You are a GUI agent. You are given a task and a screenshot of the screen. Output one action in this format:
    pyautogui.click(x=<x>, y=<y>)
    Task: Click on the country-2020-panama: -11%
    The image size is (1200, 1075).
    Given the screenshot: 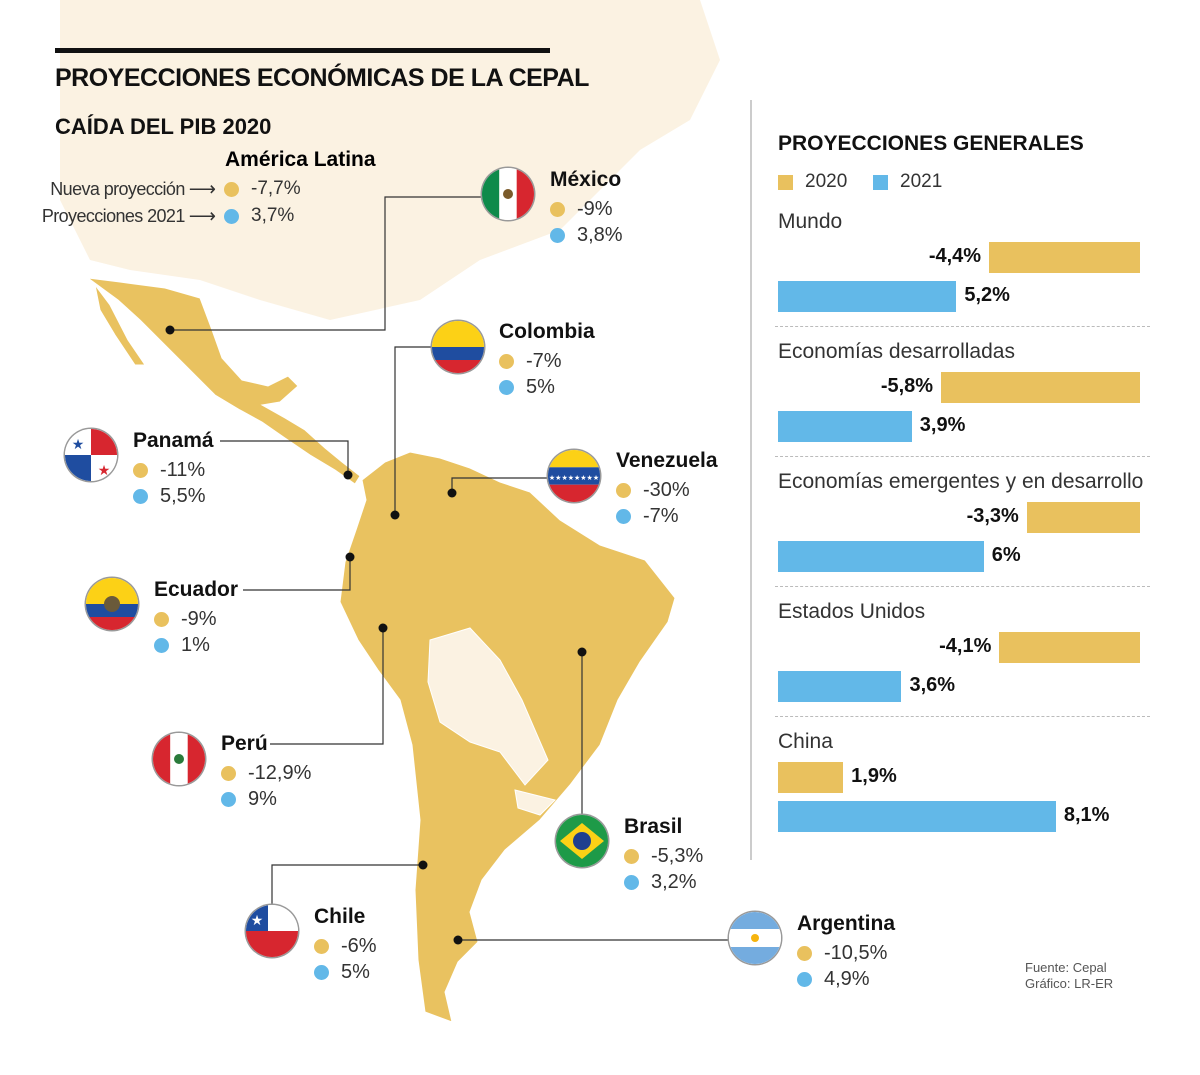 What is the action you would take?
    pyautogui.click(x=169, y=470)
    